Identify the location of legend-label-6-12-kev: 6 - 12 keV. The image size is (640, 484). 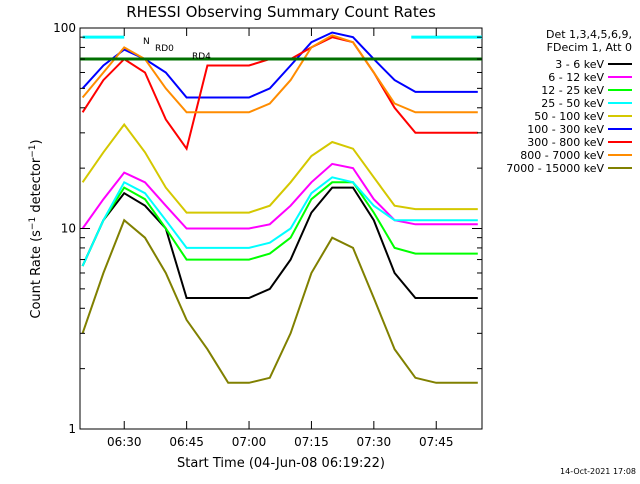
(576, 77).